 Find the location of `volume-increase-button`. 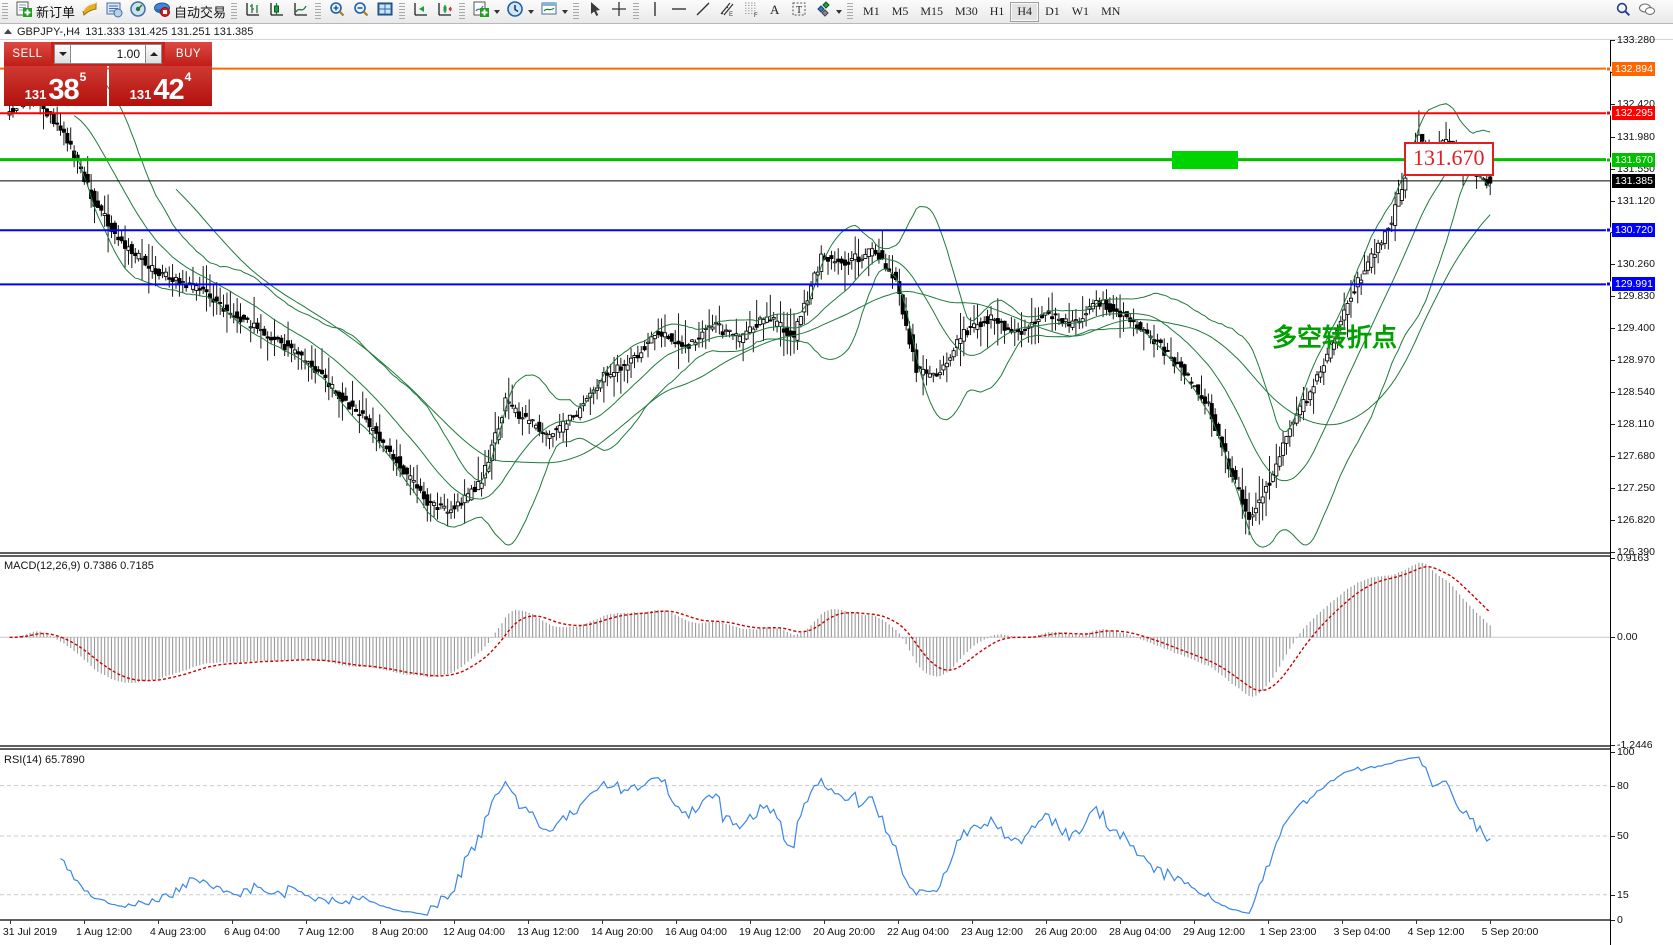

volume-increase-button is located at coordinates (153, 54).